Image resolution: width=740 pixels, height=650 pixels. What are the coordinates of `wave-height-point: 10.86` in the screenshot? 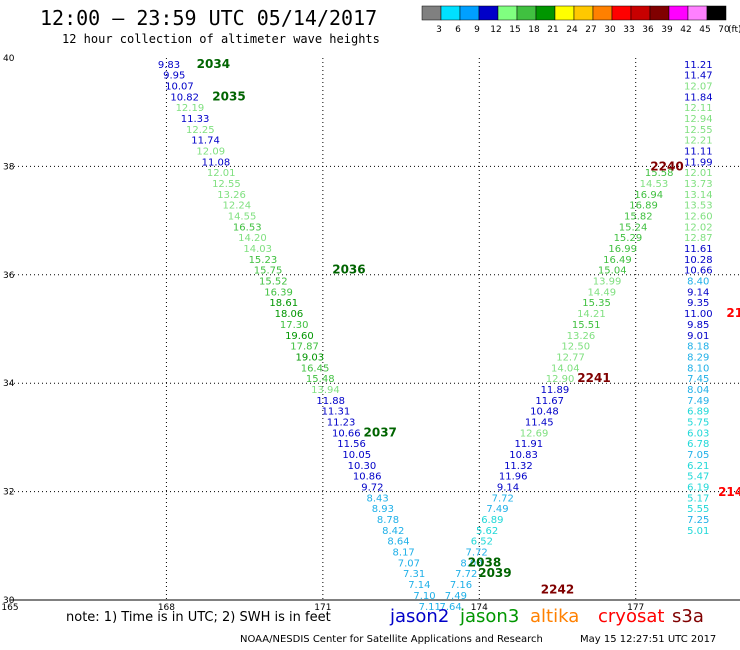 It's located at (367, 477).